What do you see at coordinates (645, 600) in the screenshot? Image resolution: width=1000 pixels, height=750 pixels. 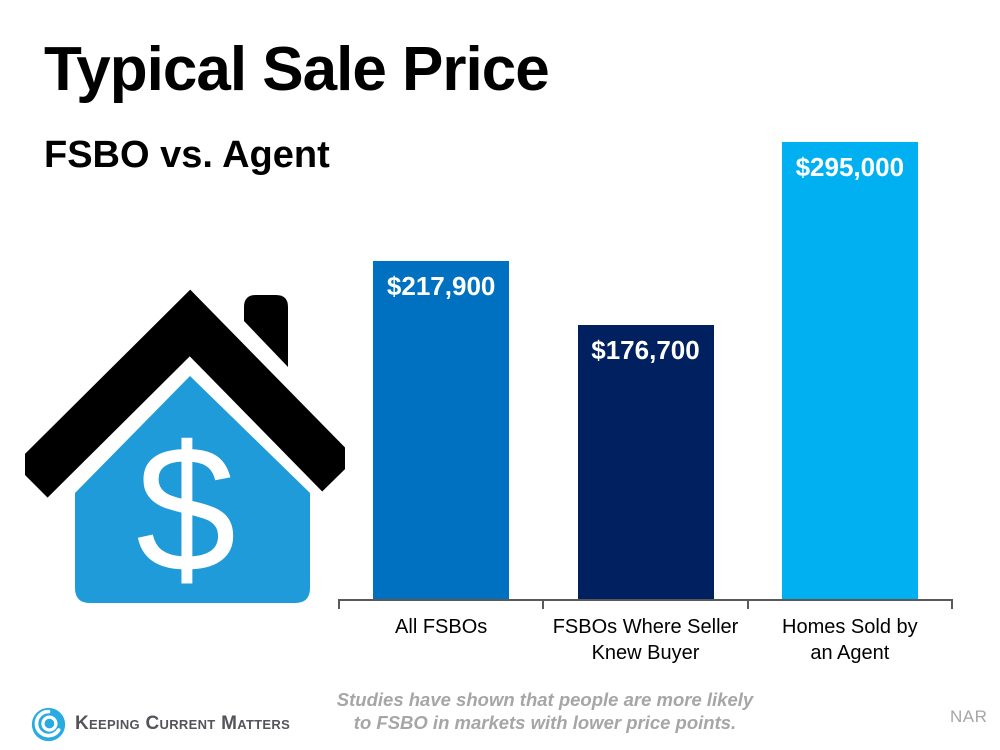 I see `x-axis-line` at bounding box center [645, 600].